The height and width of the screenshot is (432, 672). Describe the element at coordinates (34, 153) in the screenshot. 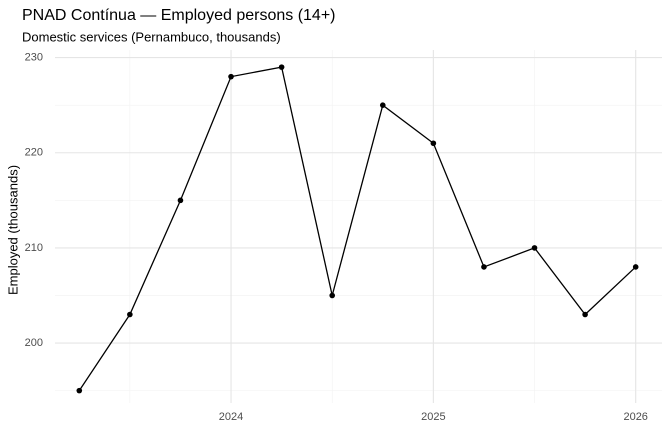

I see `y-tick-label: 220` at that location.